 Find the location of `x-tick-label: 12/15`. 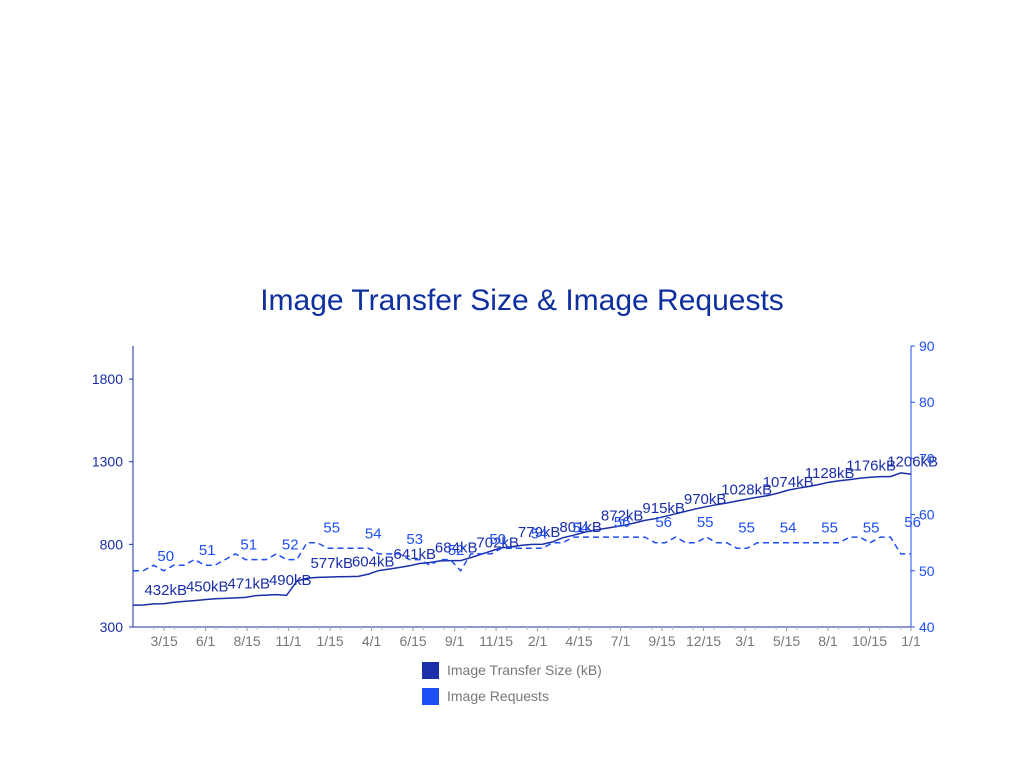

x-tick-label: 12/15 is located at coordinates (703, 641).